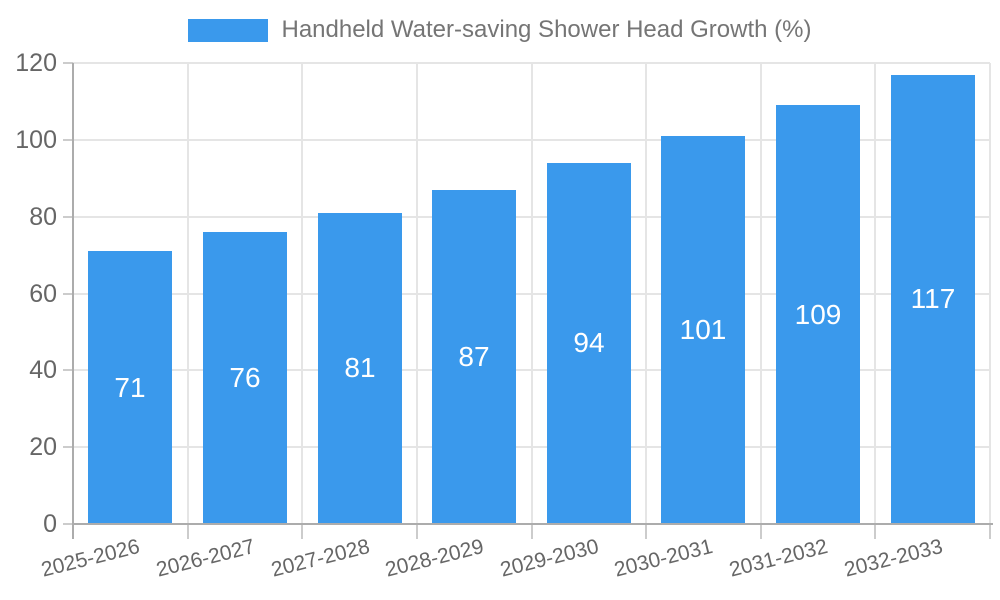 This screenshot has height=600, width=1000. I want to click on y-axis-label: 120, so click(36, 63).